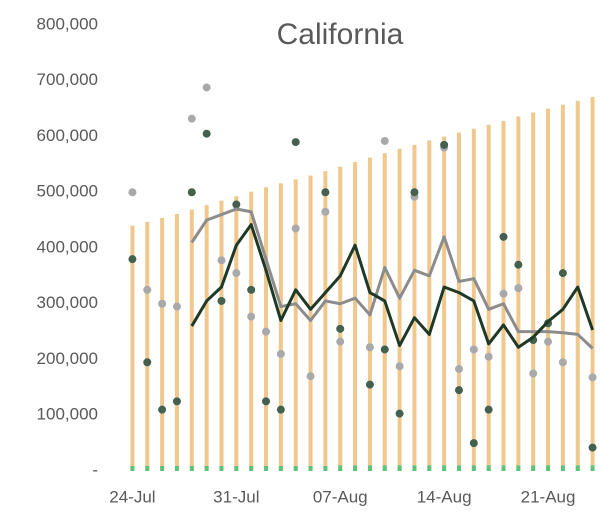 The image size is (601, 517). What do you see at coordinates (67, 358) in the screenshot?
I see `y-tick-label: 200,000` at bounding box center [67, 358].